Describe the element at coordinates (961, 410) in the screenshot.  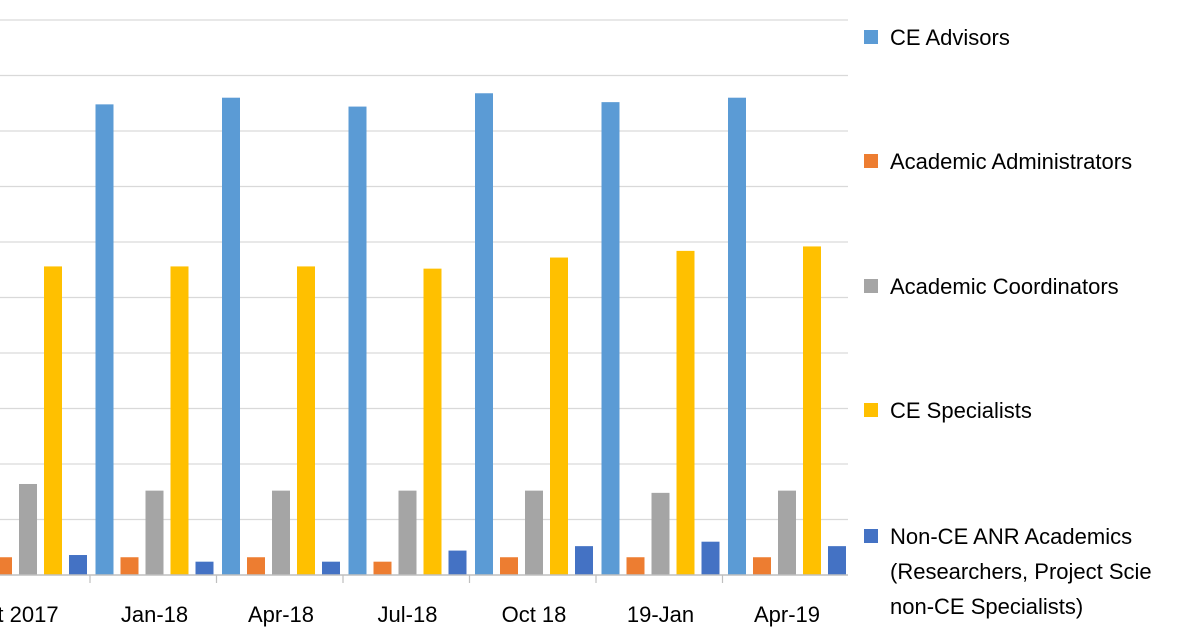
I see `legend-label-4: CE Specialists` at that location.